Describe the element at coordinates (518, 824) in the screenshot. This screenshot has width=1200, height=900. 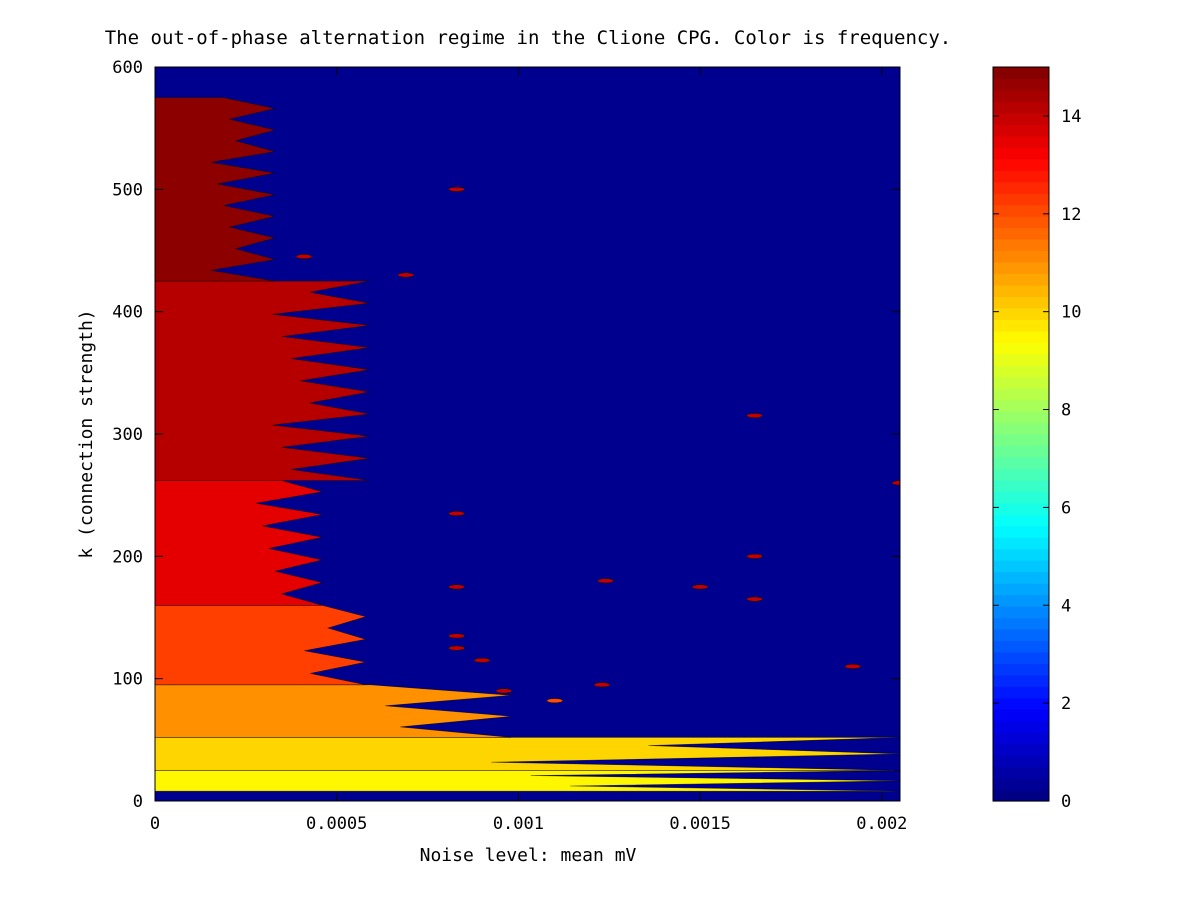
I see `x-tick-label: 0.001` at that location.